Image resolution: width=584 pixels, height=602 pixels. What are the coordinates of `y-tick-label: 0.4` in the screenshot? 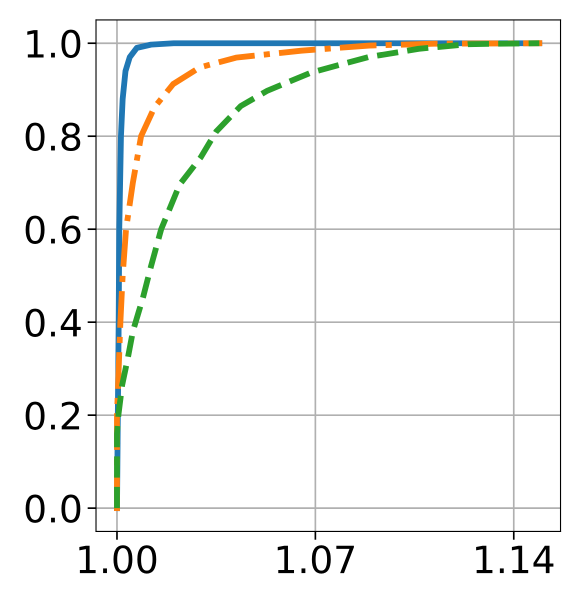 It's located at (53, 322).